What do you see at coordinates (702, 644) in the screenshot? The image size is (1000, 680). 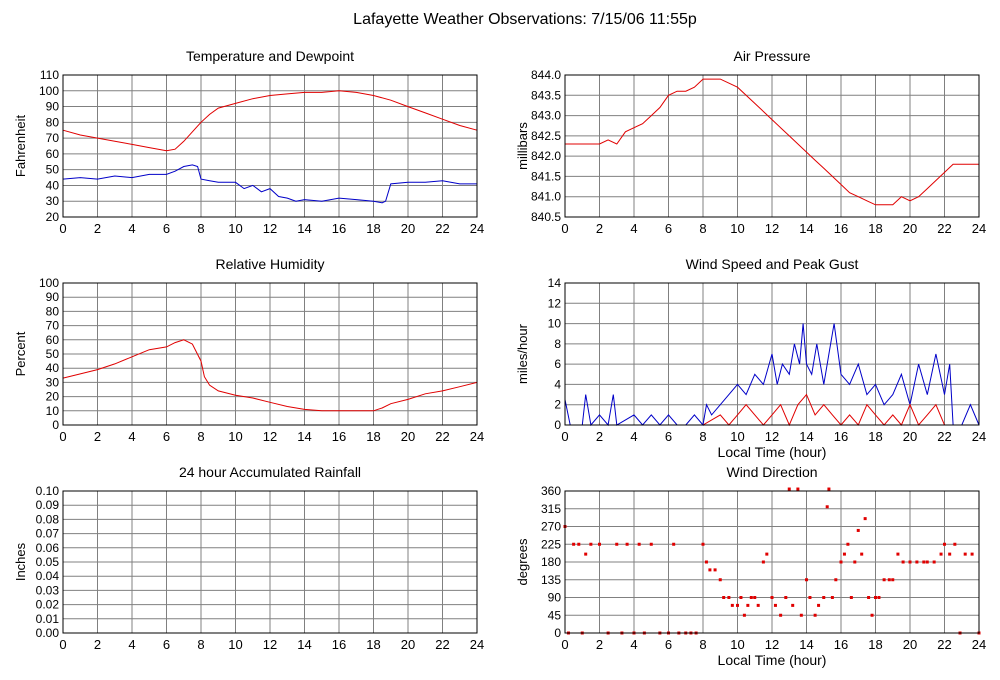 I see `wind_dir-x-tick-label: 8` at bounding box center [702, 644].